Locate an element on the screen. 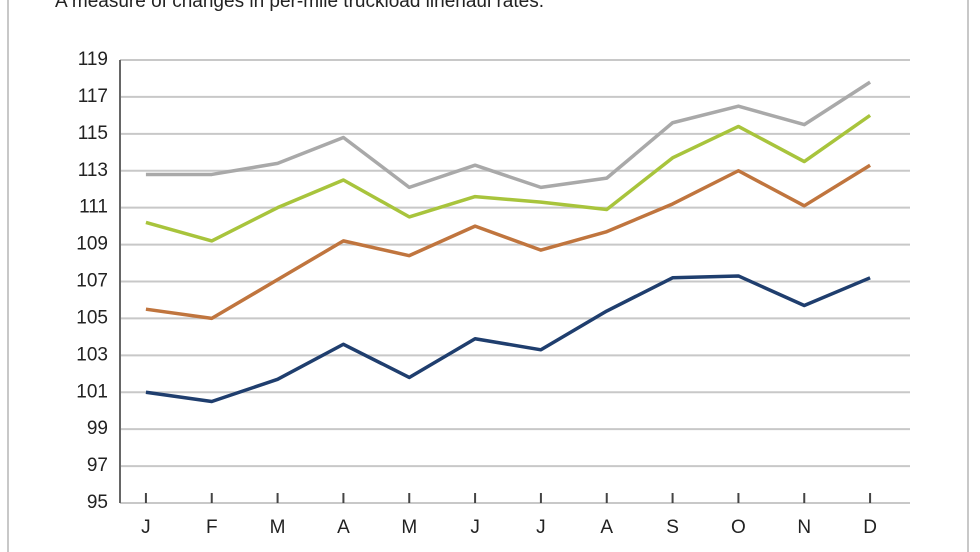  y-tick-label: 99 is located at coordinates (97, 428).